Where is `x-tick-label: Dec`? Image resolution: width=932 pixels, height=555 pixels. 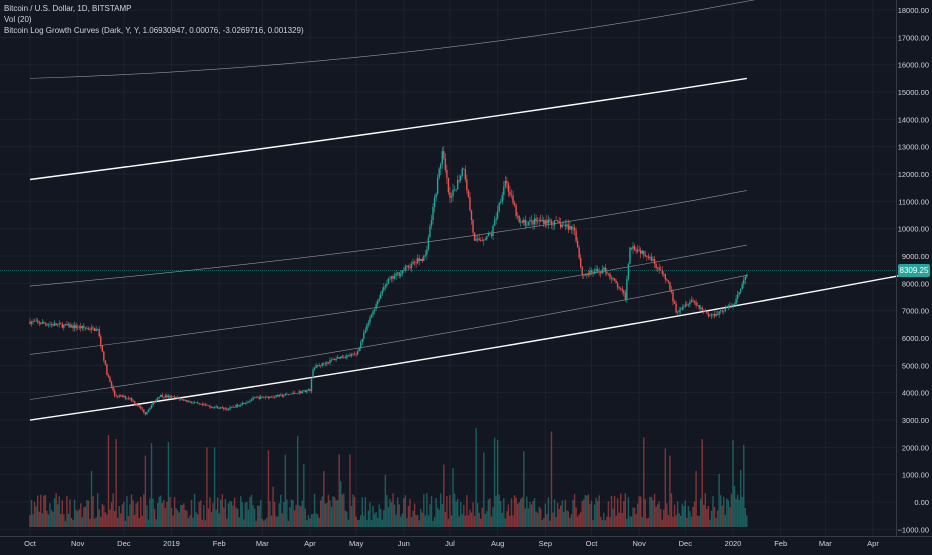 x-tick-label: Dec is located at coordinates (124, 543).